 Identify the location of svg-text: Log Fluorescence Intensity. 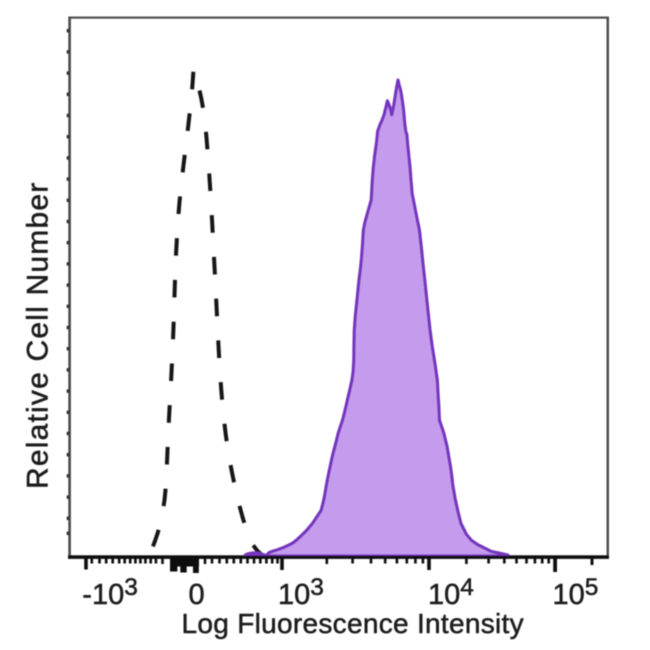
(353, 623).